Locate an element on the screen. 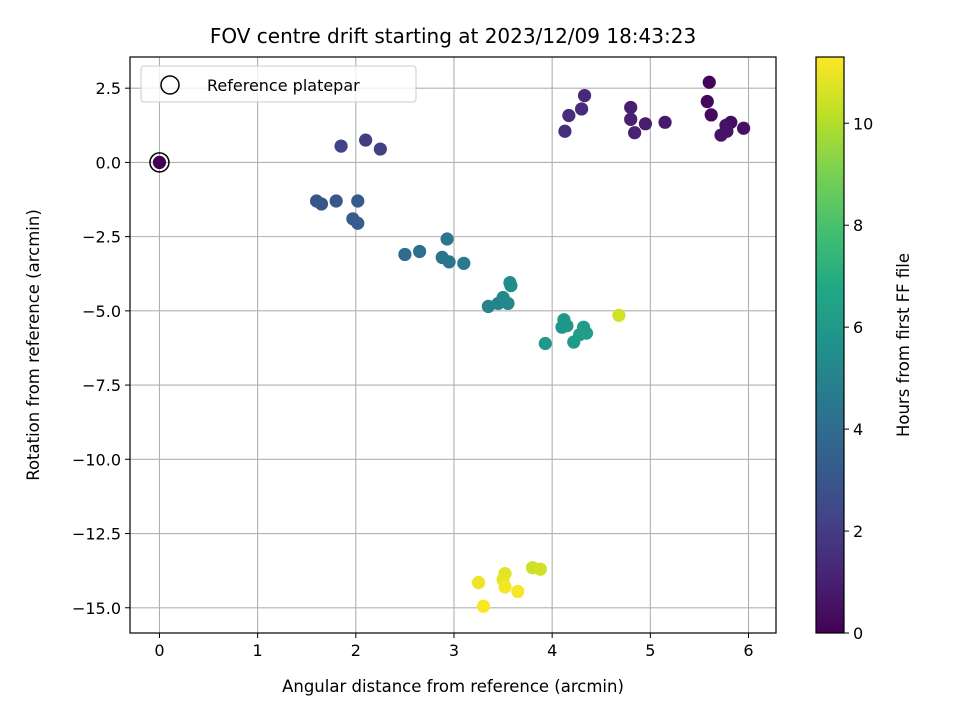 The width and height of the screenshot is (960, 720). colorbar-tick-label: 4 is located at coordinates (858, 429).